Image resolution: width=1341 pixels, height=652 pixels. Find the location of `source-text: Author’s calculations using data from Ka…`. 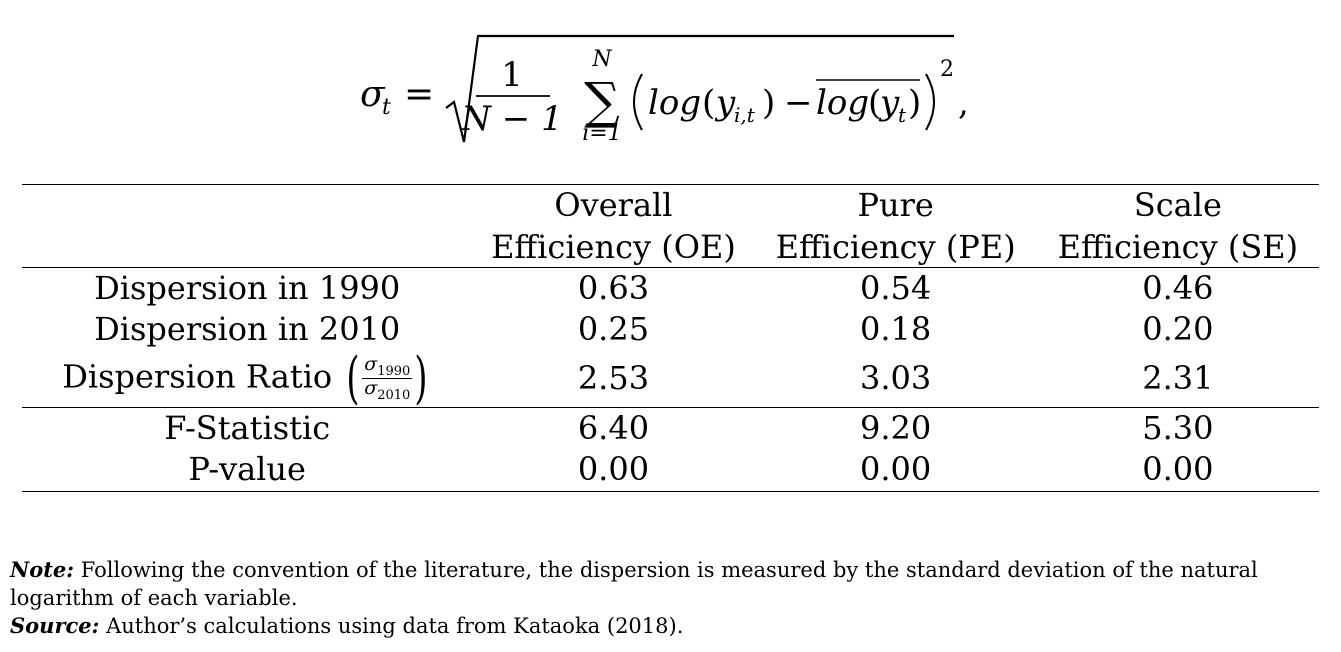

source-text: Author’s calculations using data from Ka… is located at coordinates (391, 626).